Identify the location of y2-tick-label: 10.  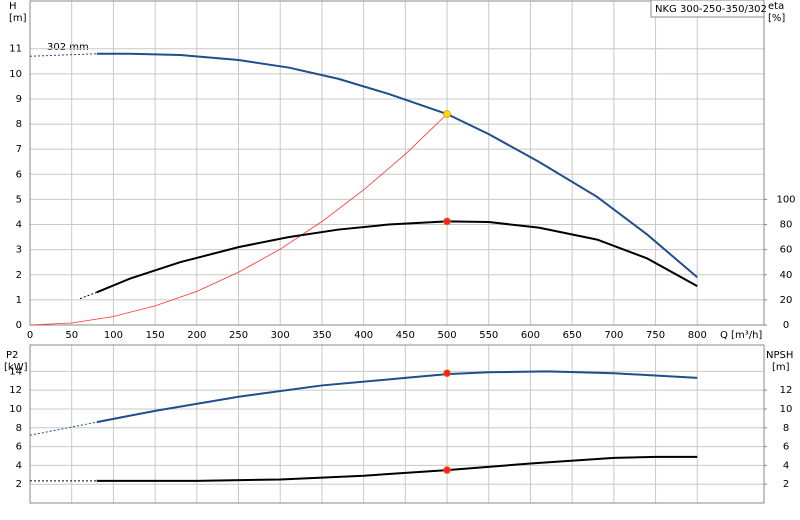
(786, 409).